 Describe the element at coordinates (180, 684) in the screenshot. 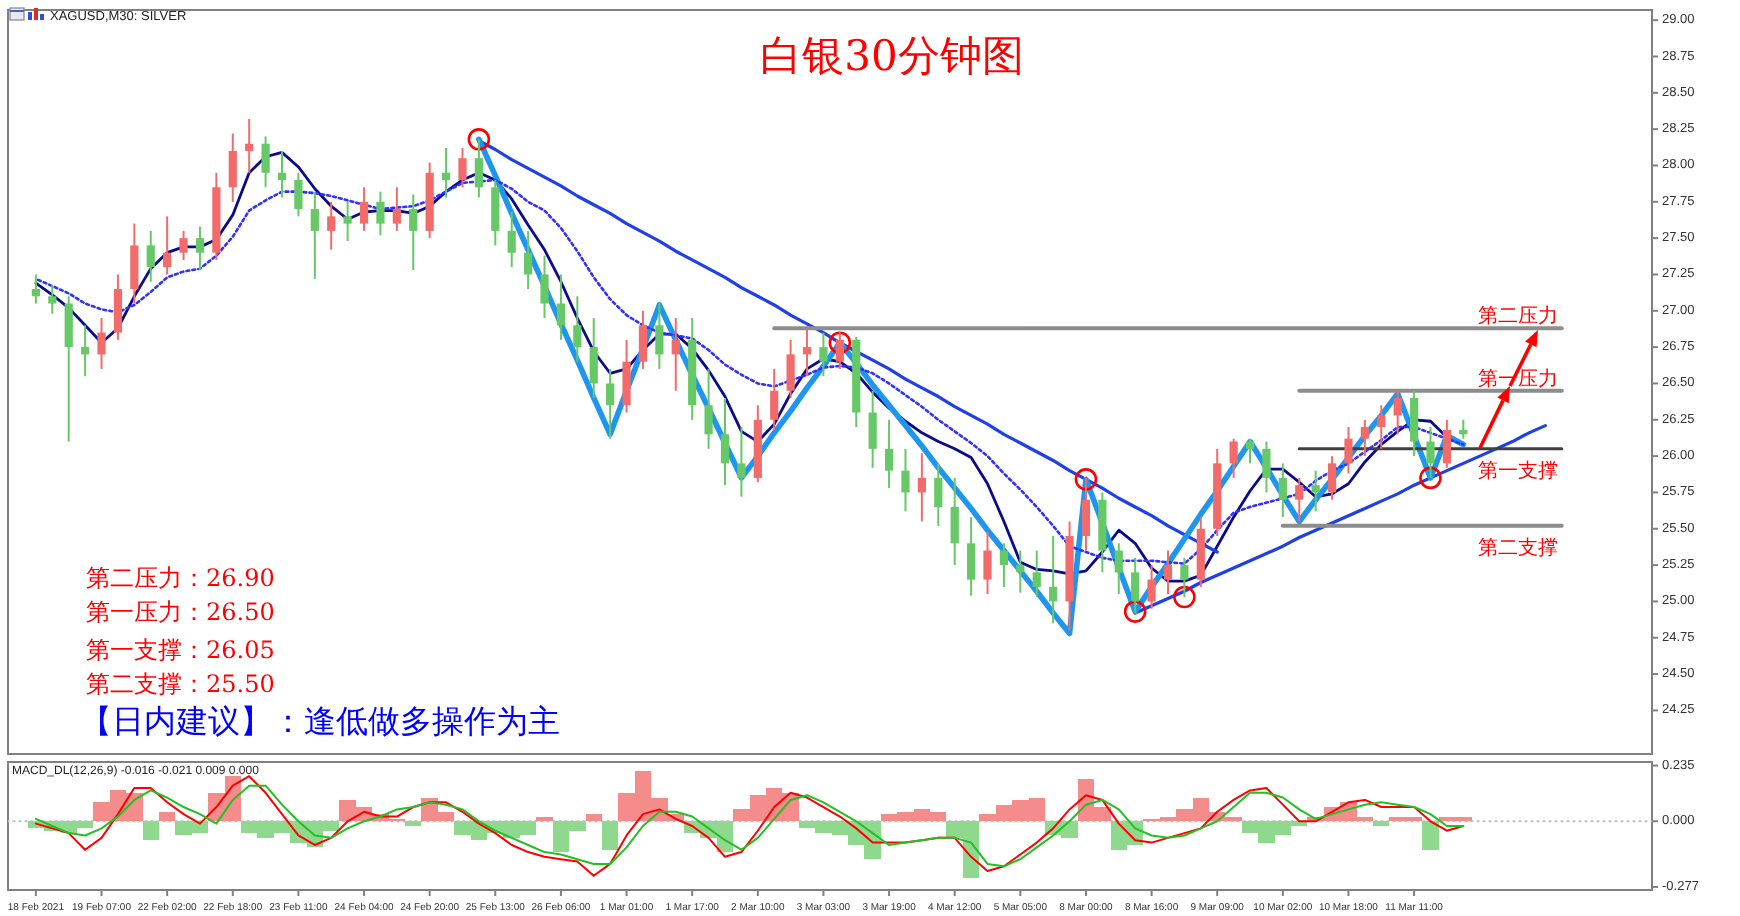

I see `annotation: 第二支撑：25.50` at that location.